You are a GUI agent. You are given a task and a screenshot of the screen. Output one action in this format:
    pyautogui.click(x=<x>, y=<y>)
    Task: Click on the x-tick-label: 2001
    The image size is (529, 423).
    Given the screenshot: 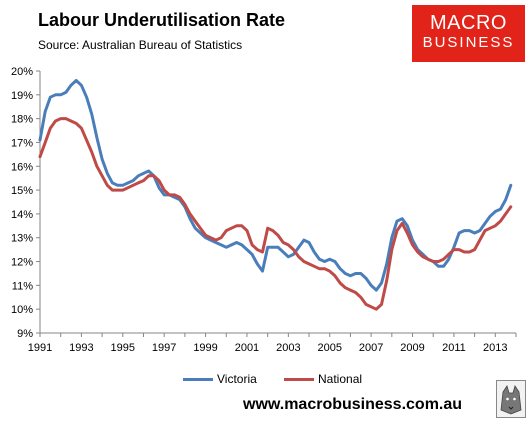 What is the action you would take?
    pyautogui.click(x=247, y=348)
    